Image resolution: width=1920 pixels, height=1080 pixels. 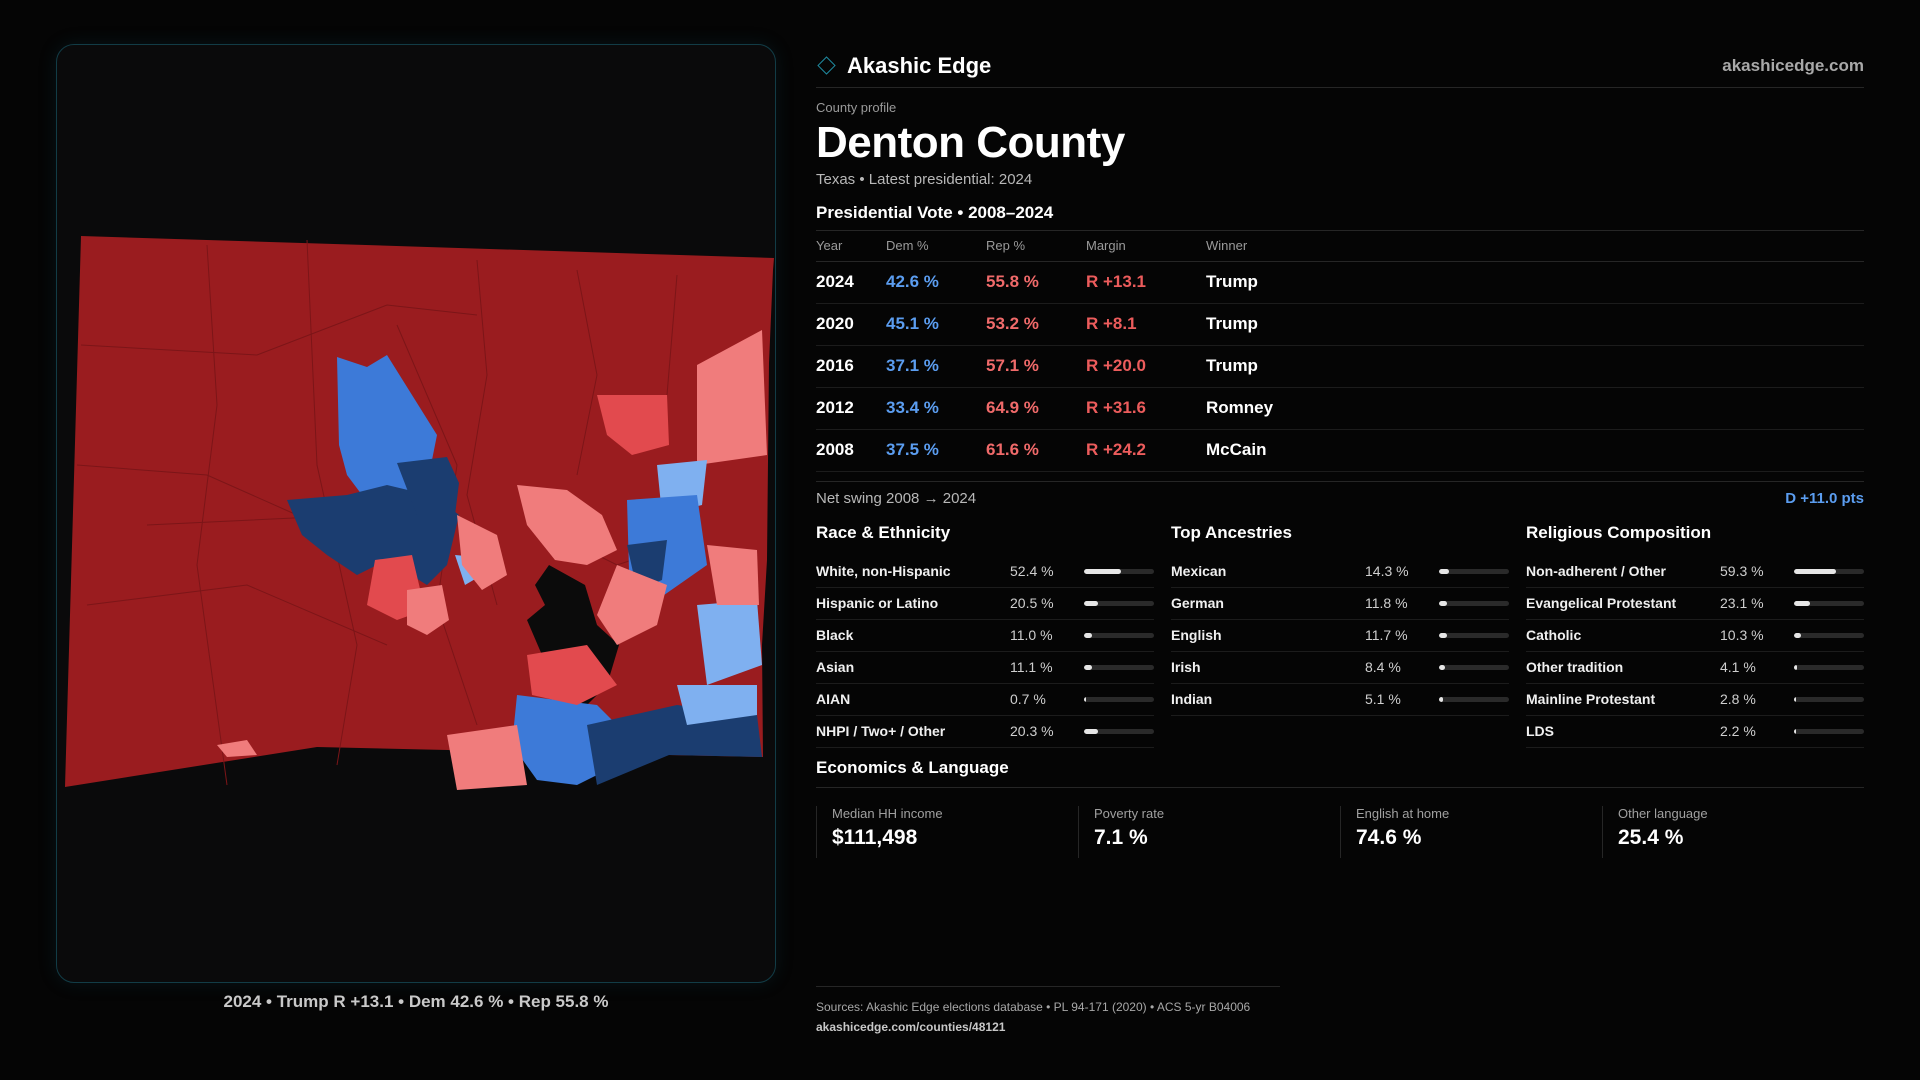 What do you see at coordinates (1340, 604) in the screenshot?
I see `list-item: German 11.8 %` at bounding box center [1340, 604].